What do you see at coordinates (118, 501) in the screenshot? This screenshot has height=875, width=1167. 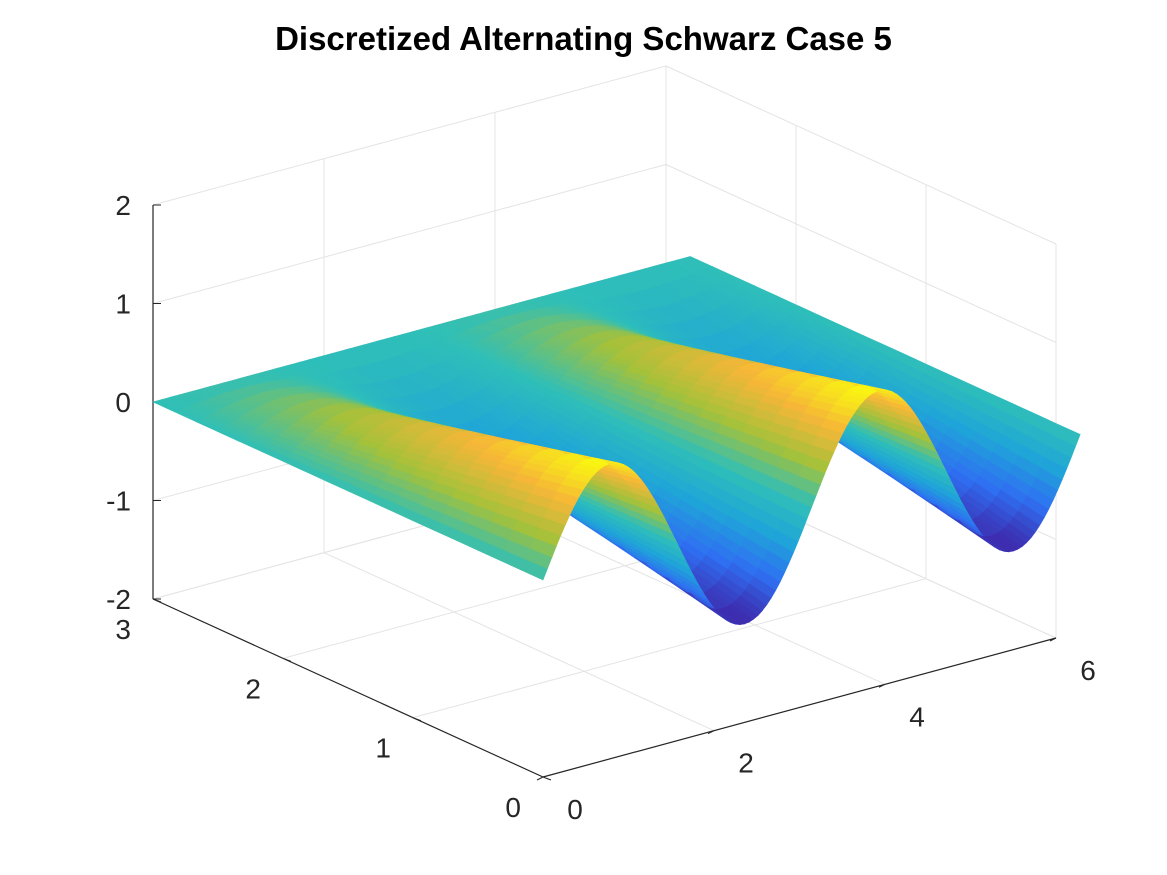 I see `z-tick-label: -1` at bounding box center [118, 501].